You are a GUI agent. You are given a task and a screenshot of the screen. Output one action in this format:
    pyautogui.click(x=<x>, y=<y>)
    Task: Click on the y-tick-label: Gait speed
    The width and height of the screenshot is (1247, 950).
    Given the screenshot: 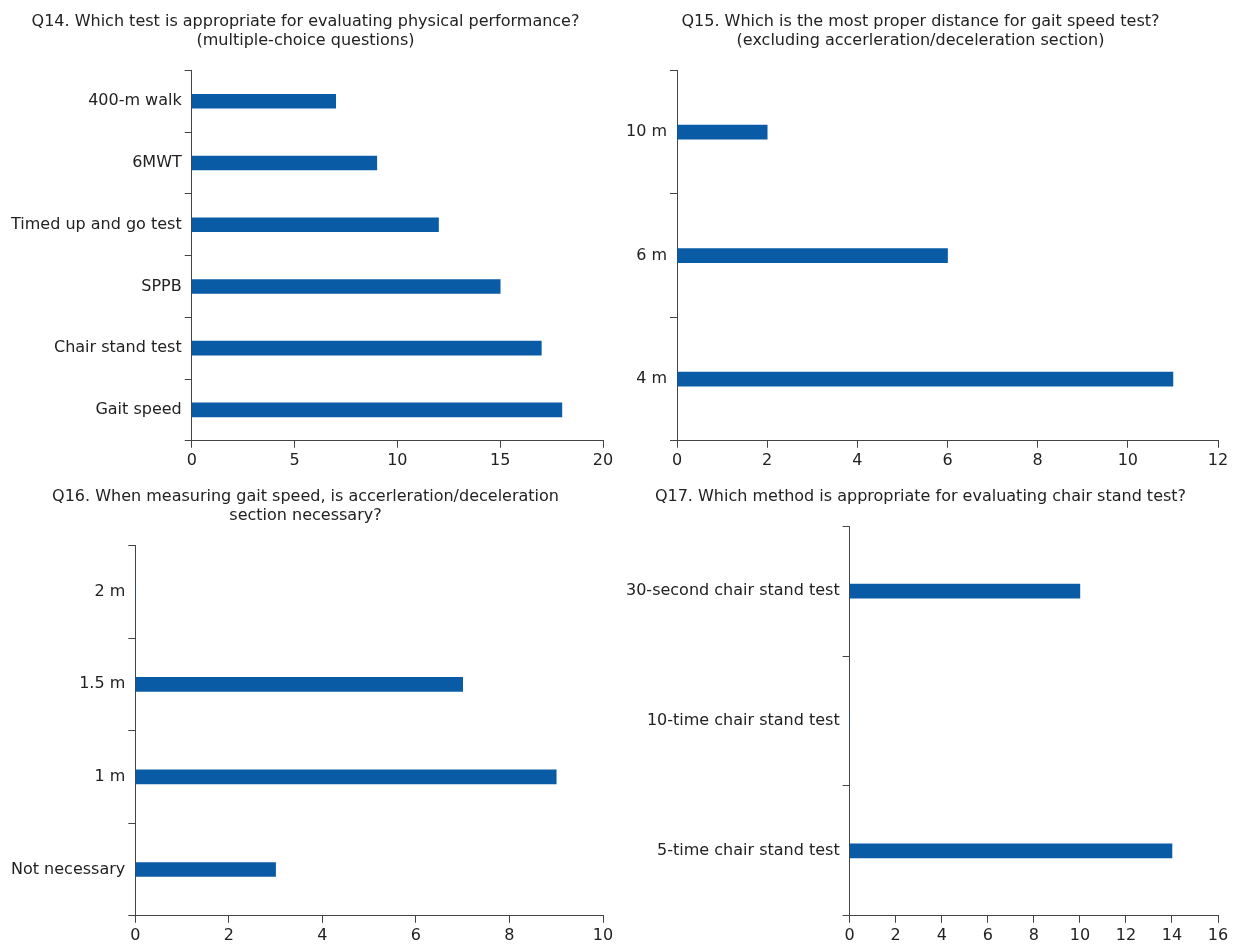 What is the action you would take?
    pyautogui.click(x=138, y=409)
    